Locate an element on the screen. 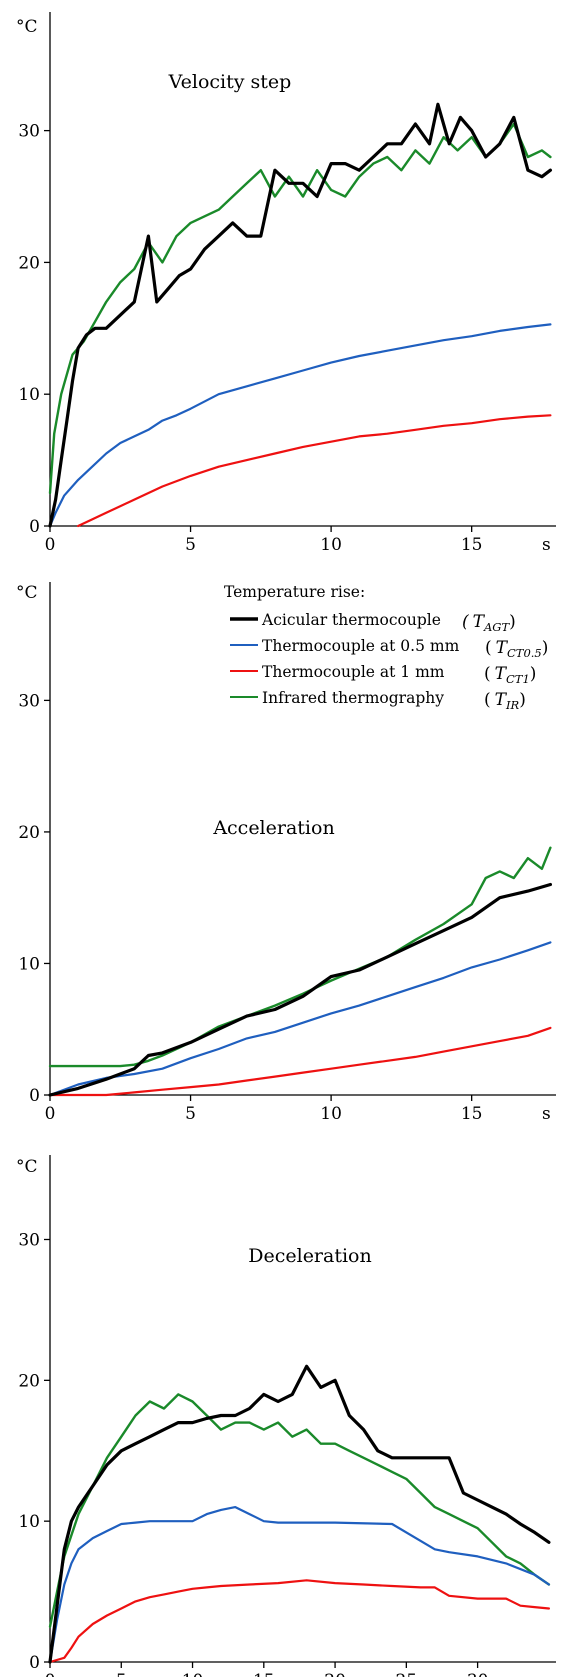 The image size is (566, 1677). legend-entry-ct05: Thermocouple at 0.5 mm (TCT0.5) is located at coordinates (389, 648).